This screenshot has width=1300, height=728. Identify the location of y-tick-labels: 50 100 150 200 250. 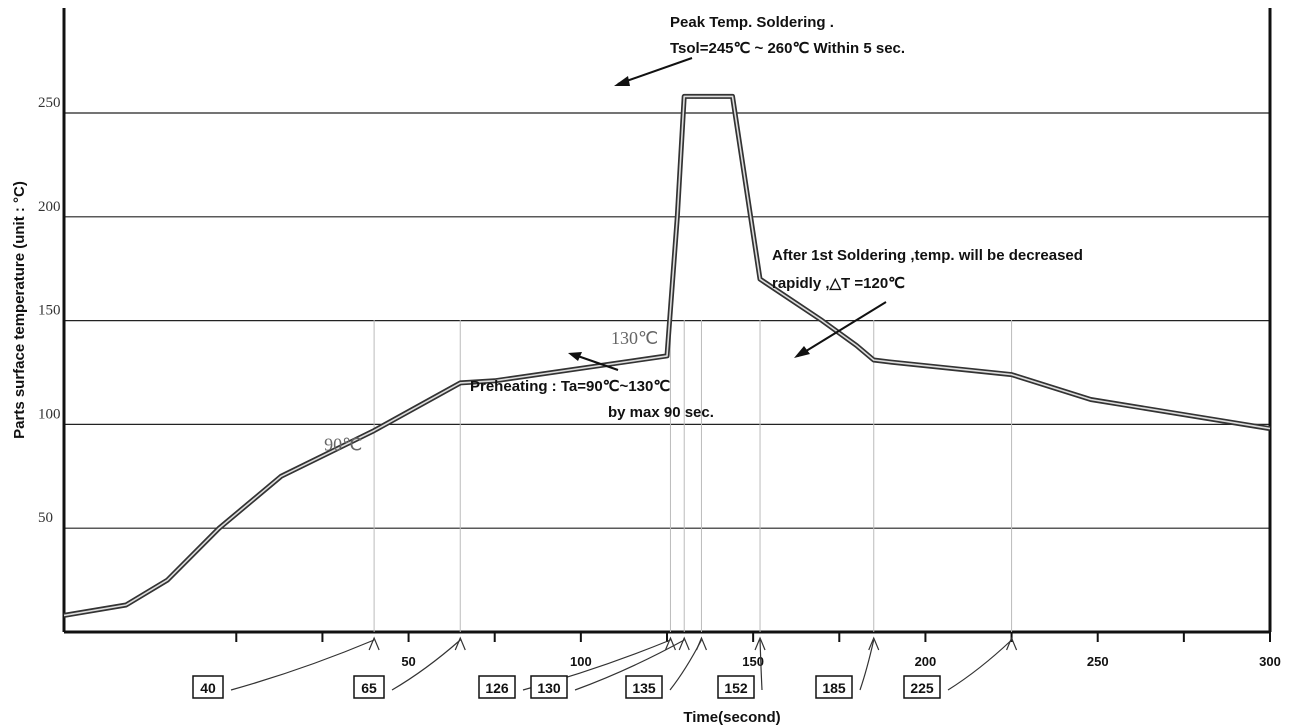
(49, 310).